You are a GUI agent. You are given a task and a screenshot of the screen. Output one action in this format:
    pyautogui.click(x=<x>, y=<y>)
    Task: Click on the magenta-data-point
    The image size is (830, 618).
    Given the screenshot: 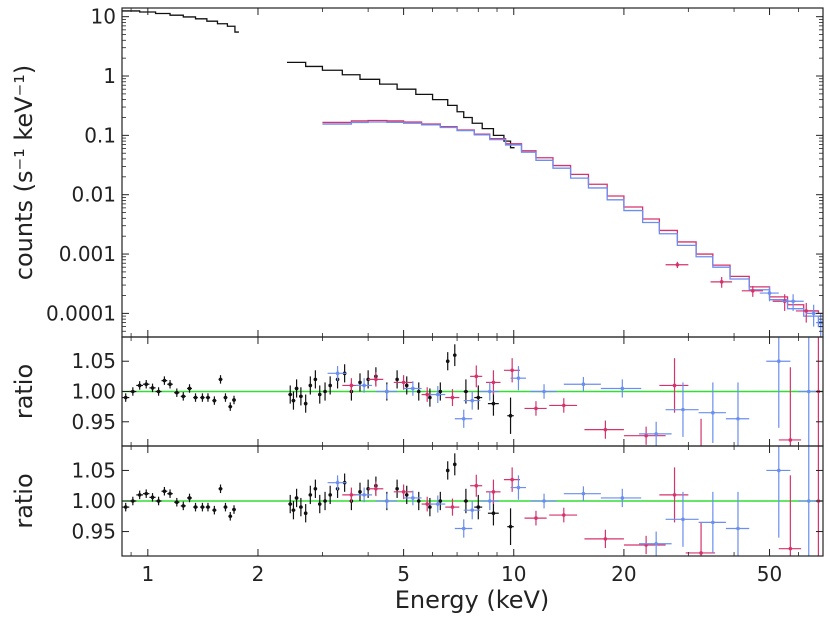 What is the action you would take?
    pyautogui.click(x=806, y=312)
    